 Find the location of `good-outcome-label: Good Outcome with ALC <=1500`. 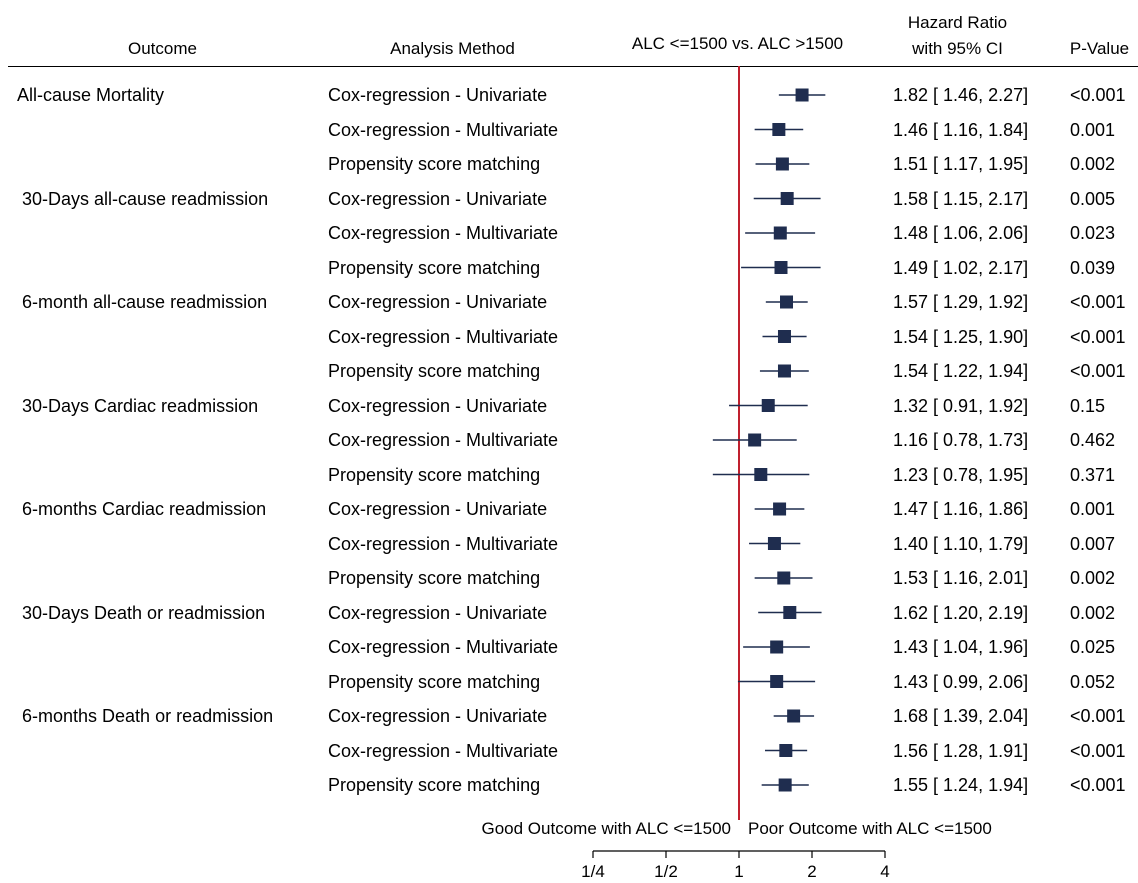

good-outcome-label: Good Outcome with ALC <=1500 is located at coordinates (606, 828).